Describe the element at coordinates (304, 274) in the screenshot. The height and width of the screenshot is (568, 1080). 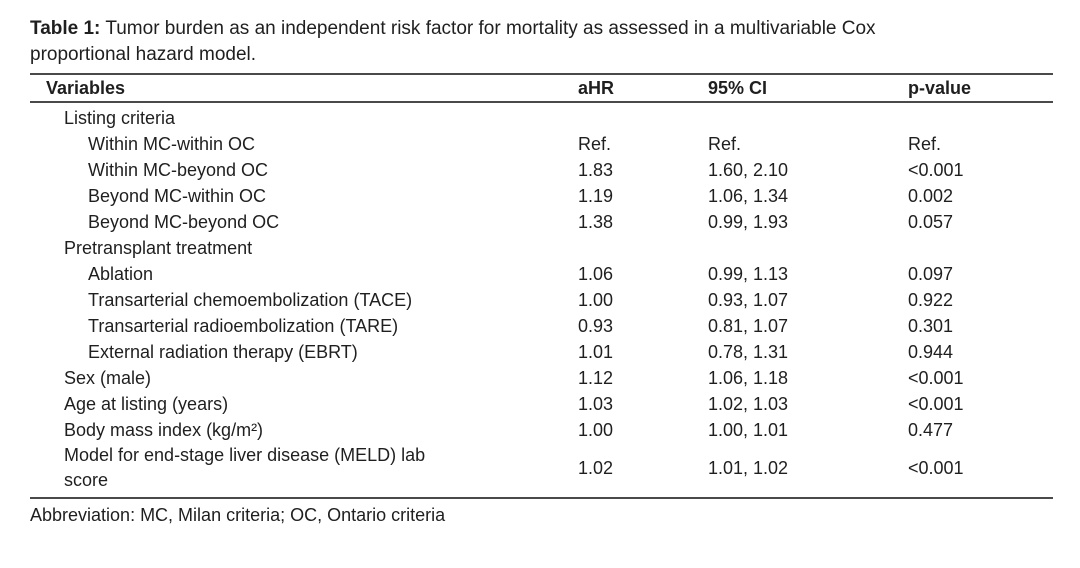
I see `variable-cell: Ablation` at that location.